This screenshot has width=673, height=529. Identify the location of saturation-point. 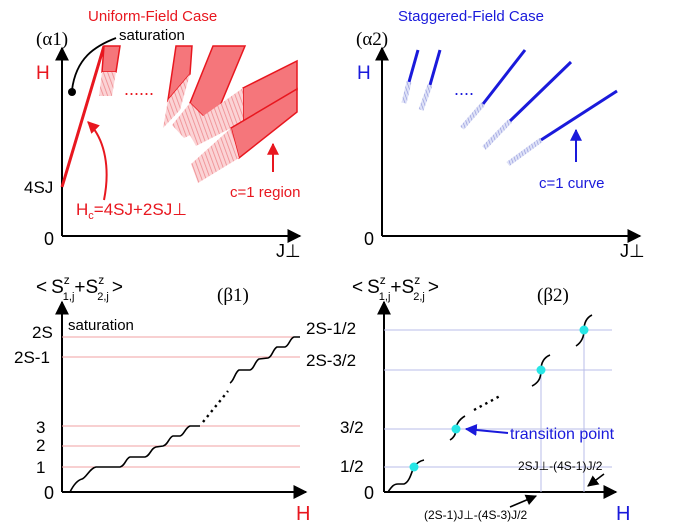
(72, 92).